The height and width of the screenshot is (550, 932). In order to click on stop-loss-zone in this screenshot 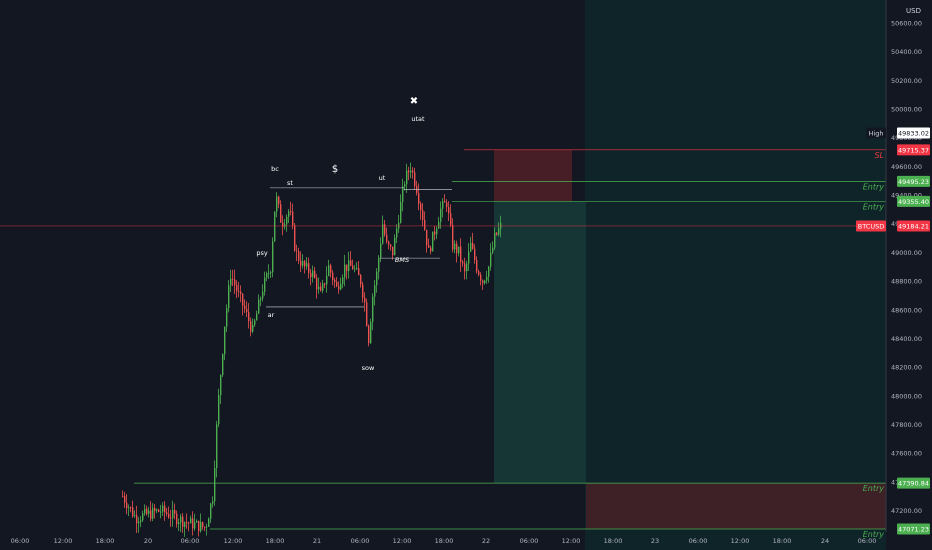, I will do `click(533, 175)`.